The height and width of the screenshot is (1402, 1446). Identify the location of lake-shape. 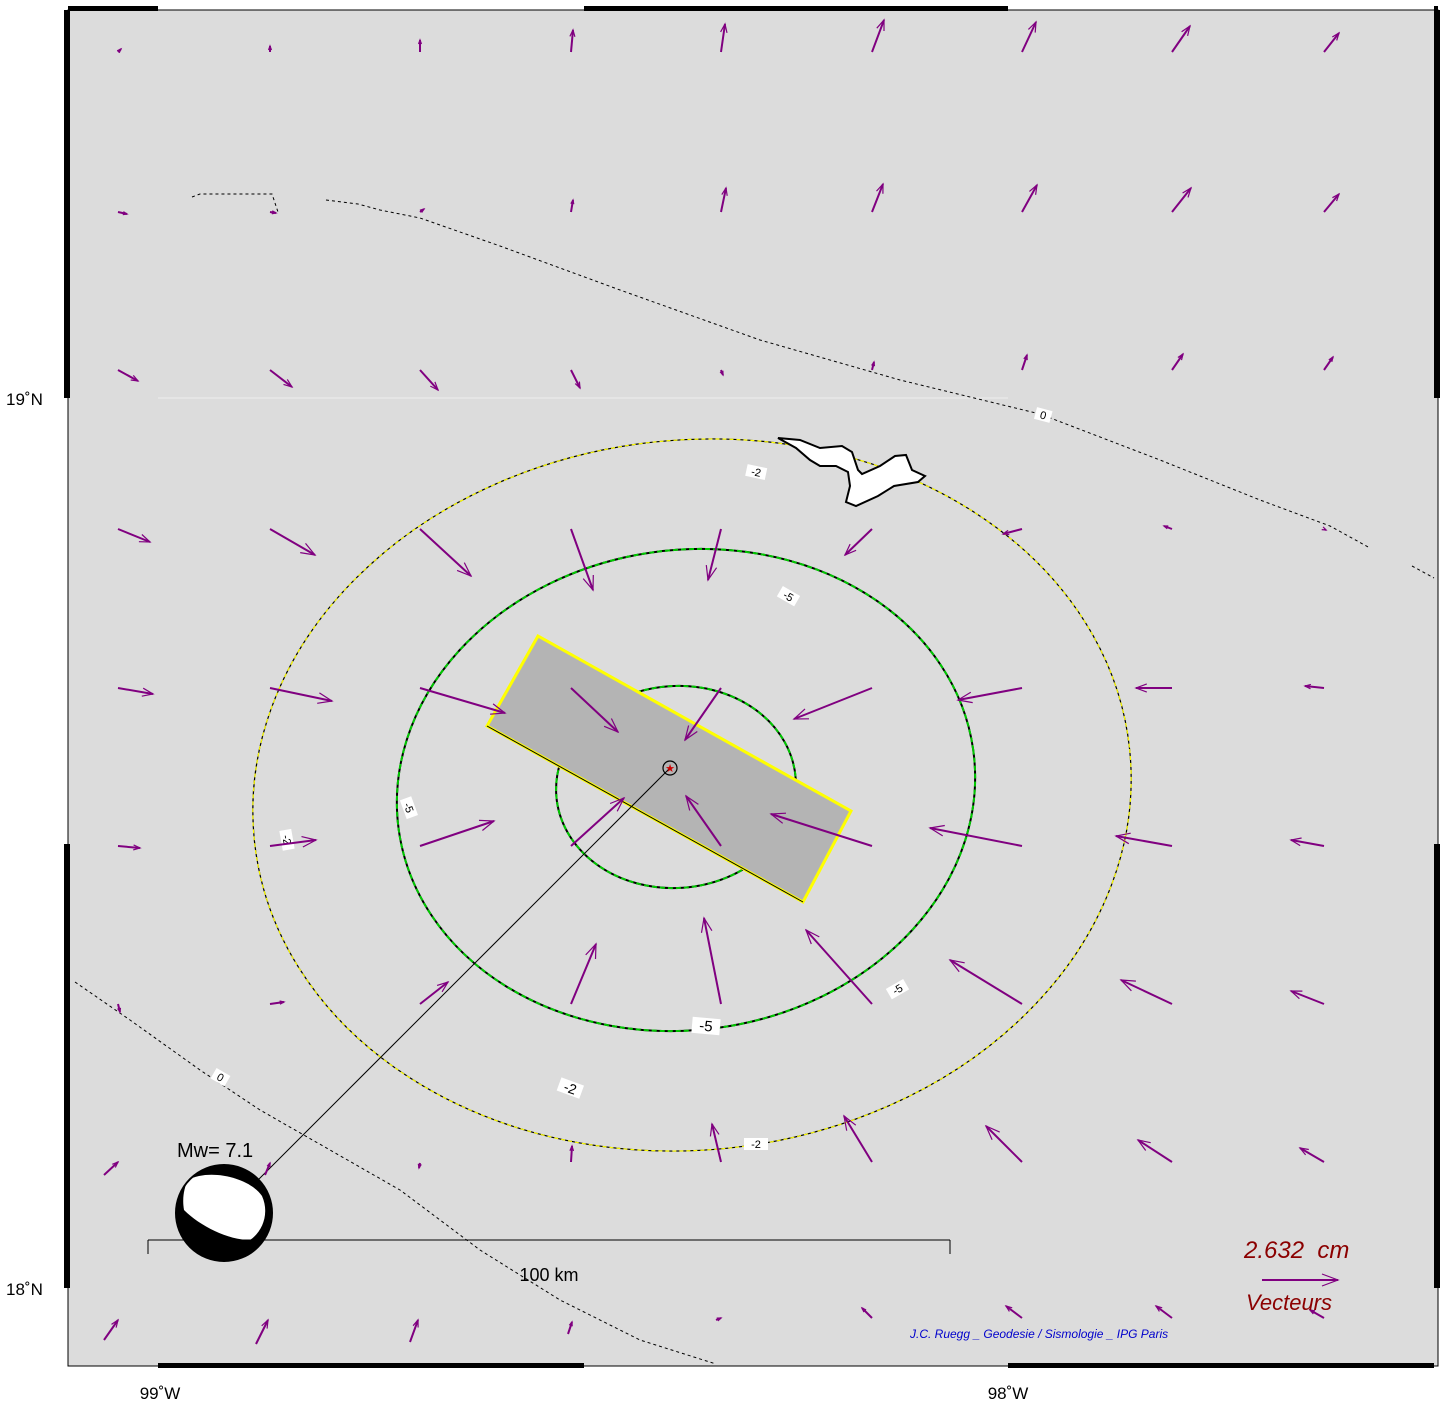
(852, 472).